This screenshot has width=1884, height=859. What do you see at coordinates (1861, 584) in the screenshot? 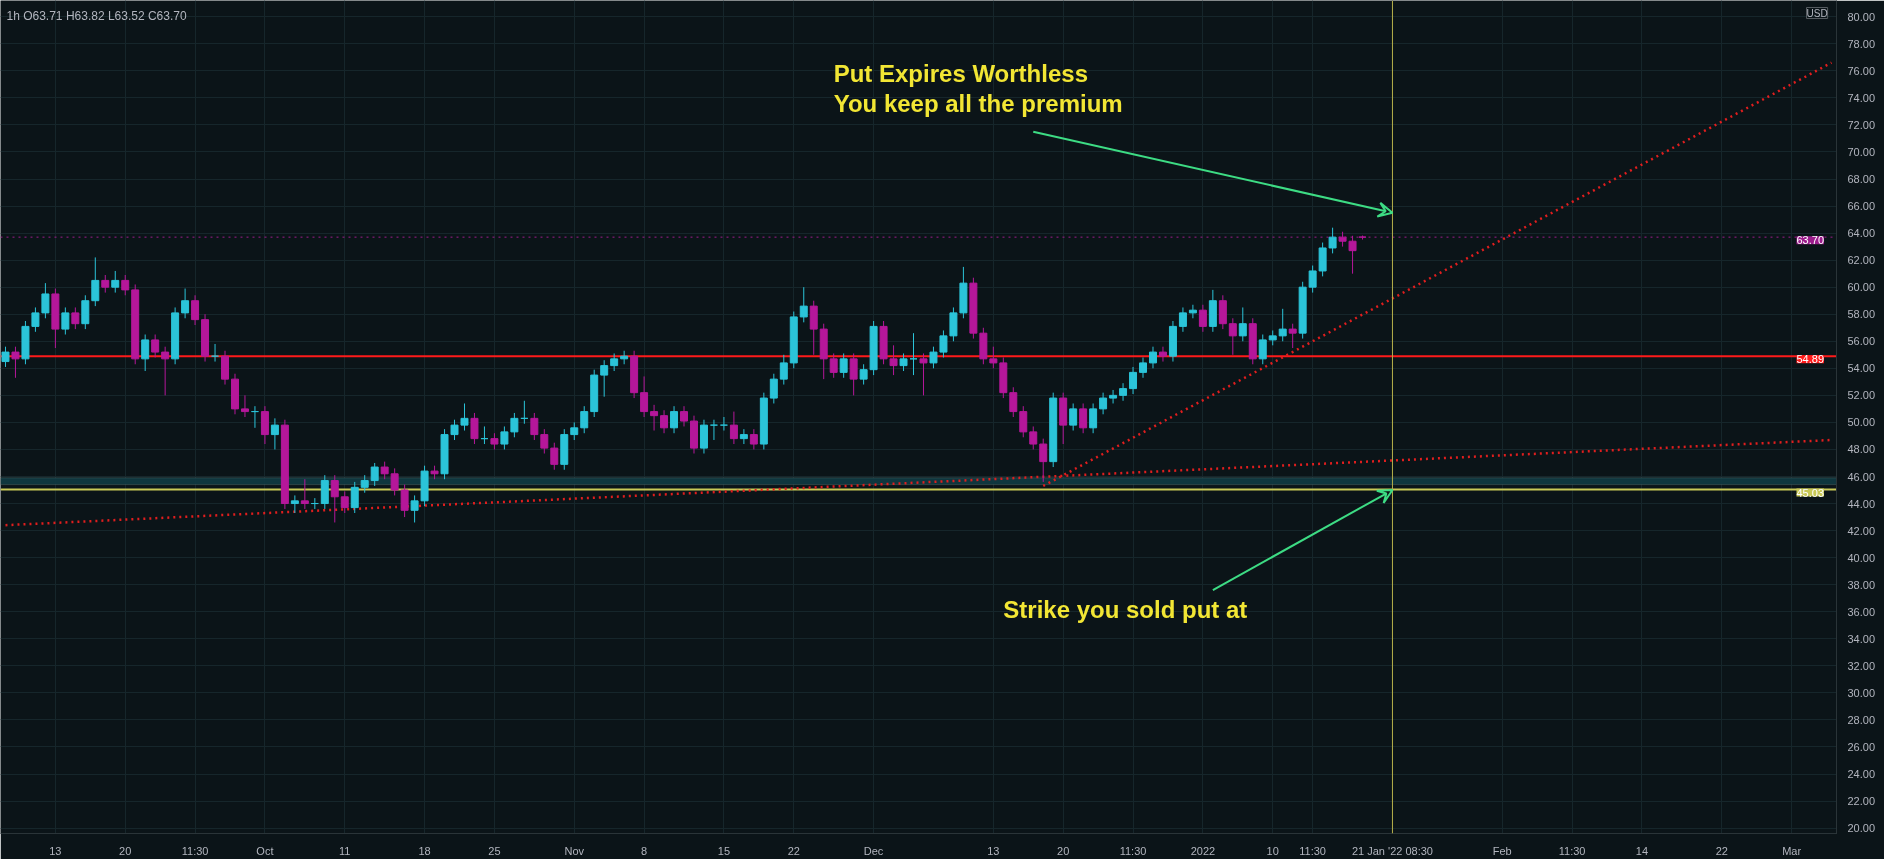
I see `y-tick-label: 38.00` at bounding box center [1861, 584].